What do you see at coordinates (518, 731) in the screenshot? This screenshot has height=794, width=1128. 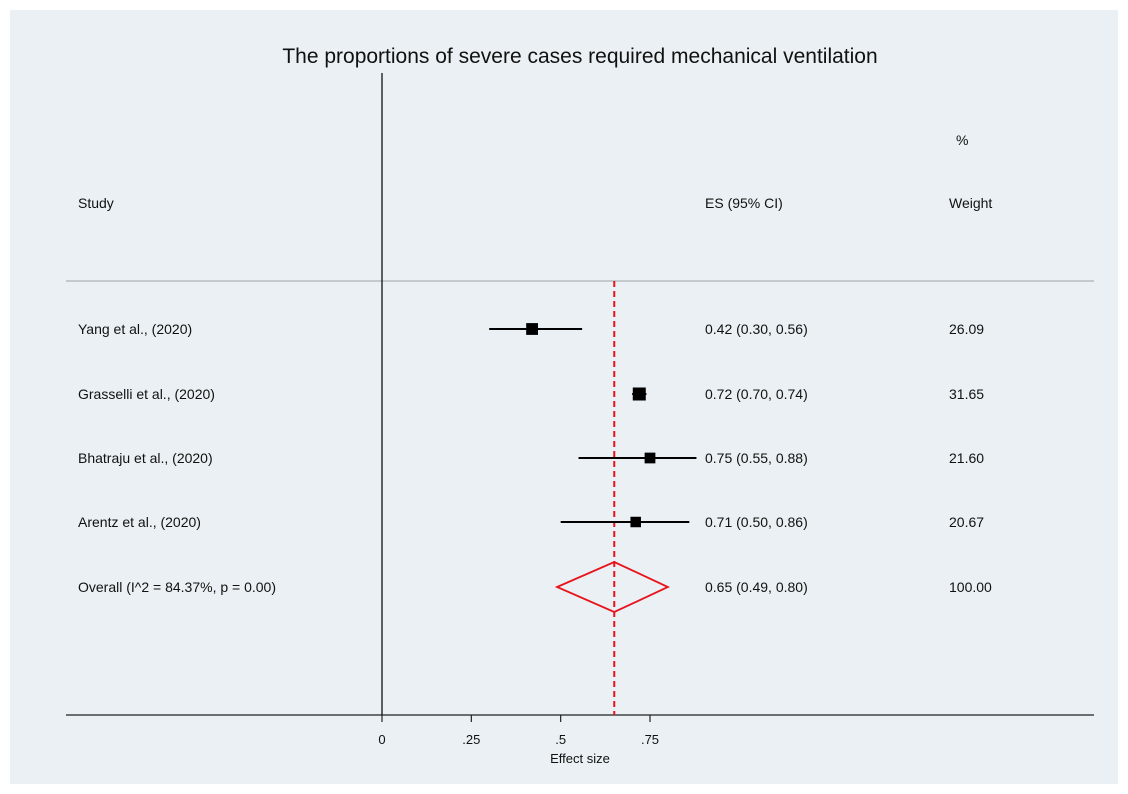 I see `x-axis-ticks: 0 .25 .5 .75` at bounding box center [518, 731].